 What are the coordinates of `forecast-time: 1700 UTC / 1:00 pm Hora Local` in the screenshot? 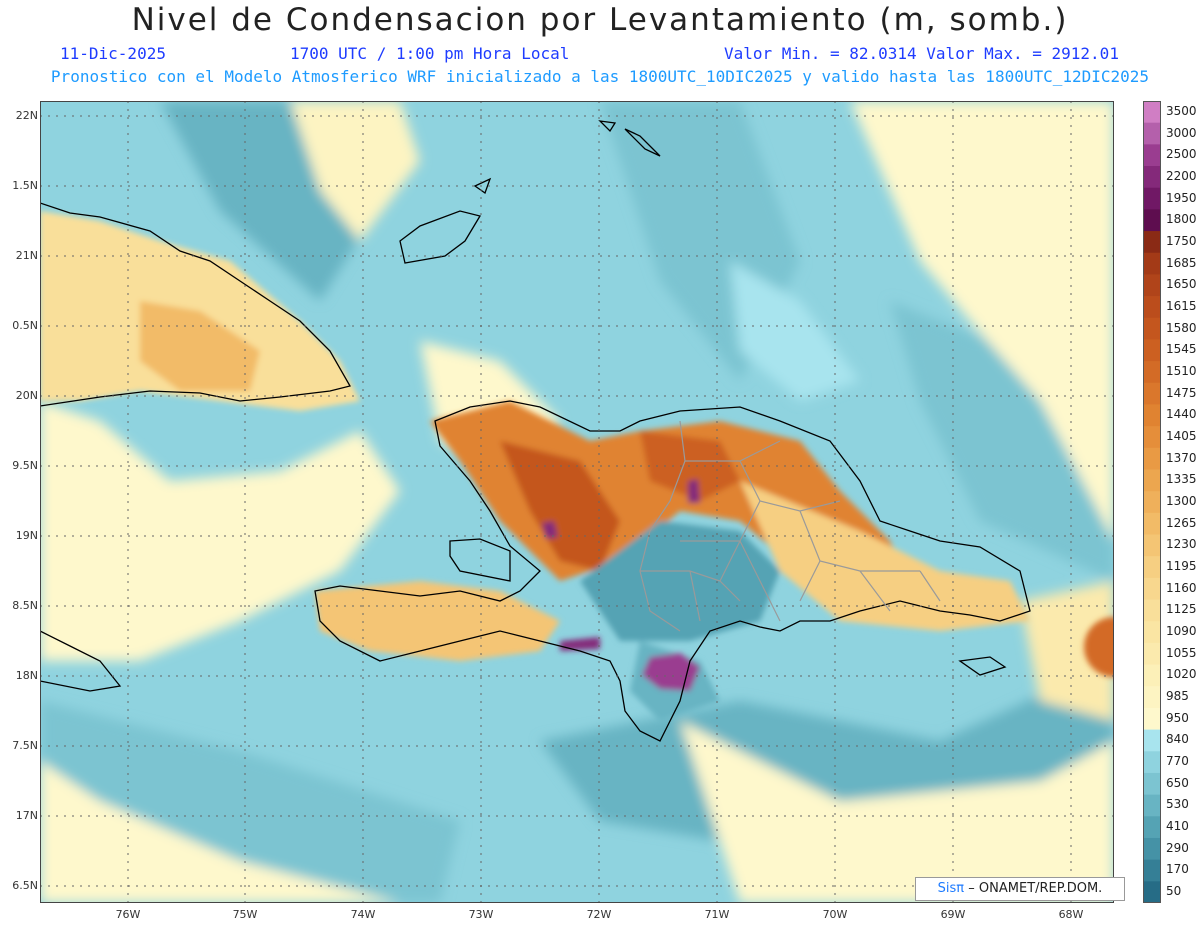 It's located at (430, 53).